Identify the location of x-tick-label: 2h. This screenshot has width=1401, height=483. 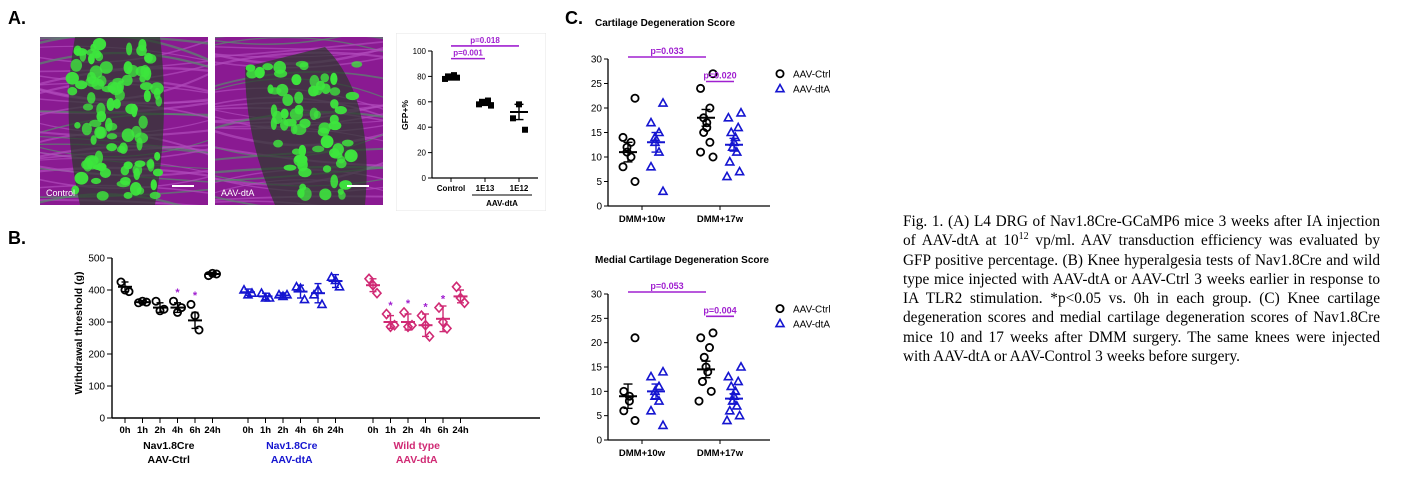
(282, 430).